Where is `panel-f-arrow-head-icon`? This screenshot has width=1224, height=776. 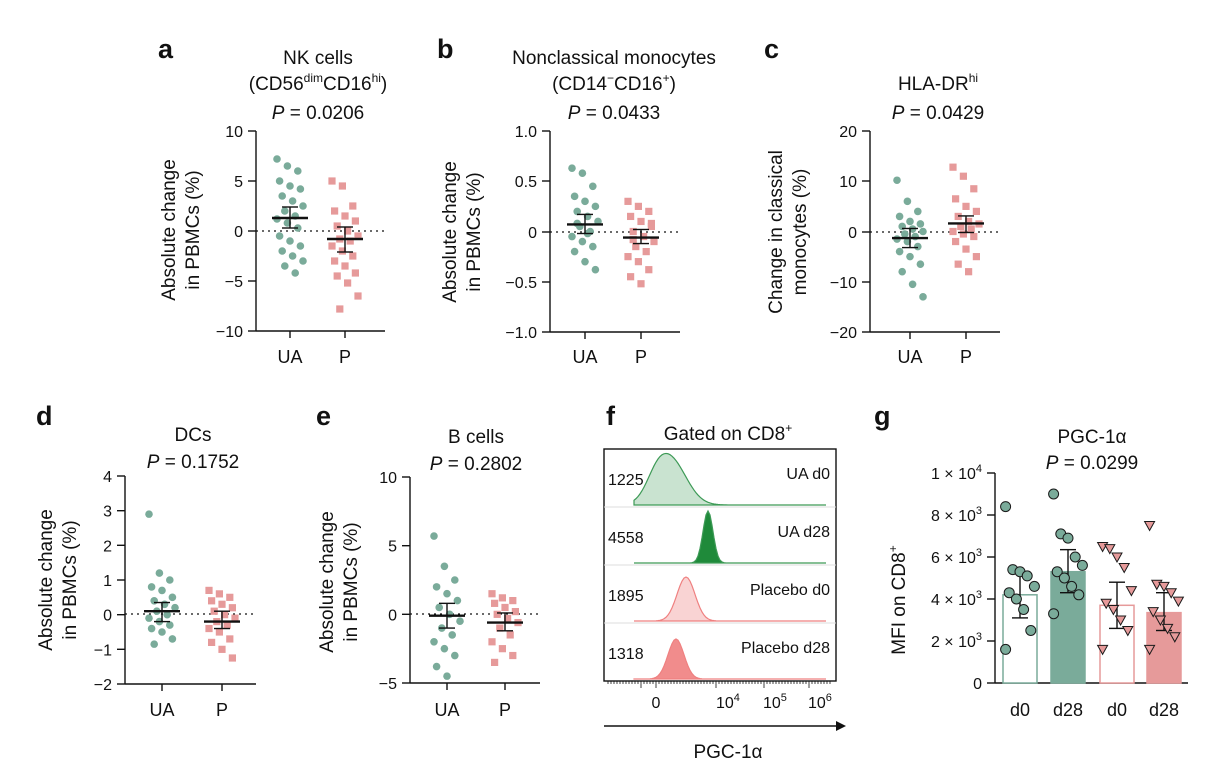
panel-f-arrow-head-icon is located at coordinates (841, 726).